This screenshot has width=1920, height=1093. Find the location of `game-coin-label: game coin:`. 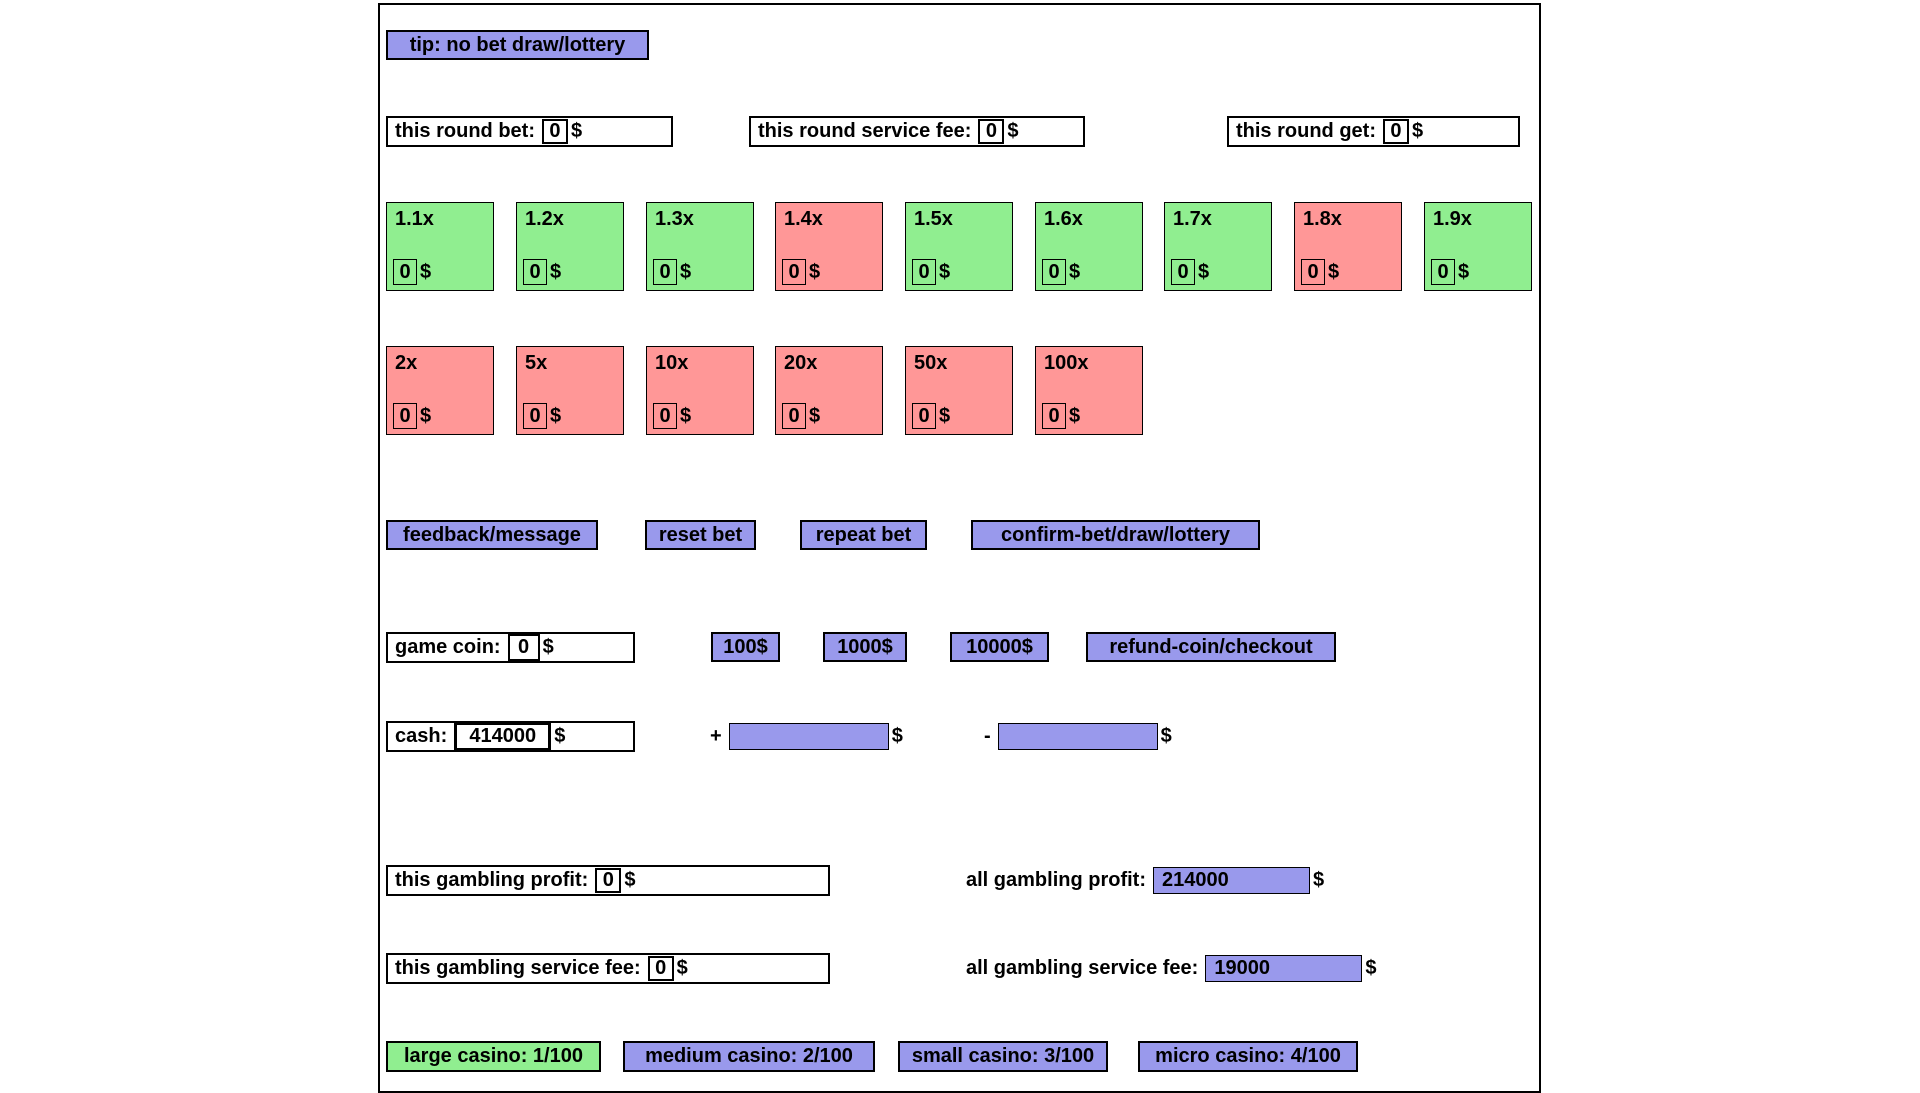

game-coin-label: game coin: is located at coordinates (448, 647).